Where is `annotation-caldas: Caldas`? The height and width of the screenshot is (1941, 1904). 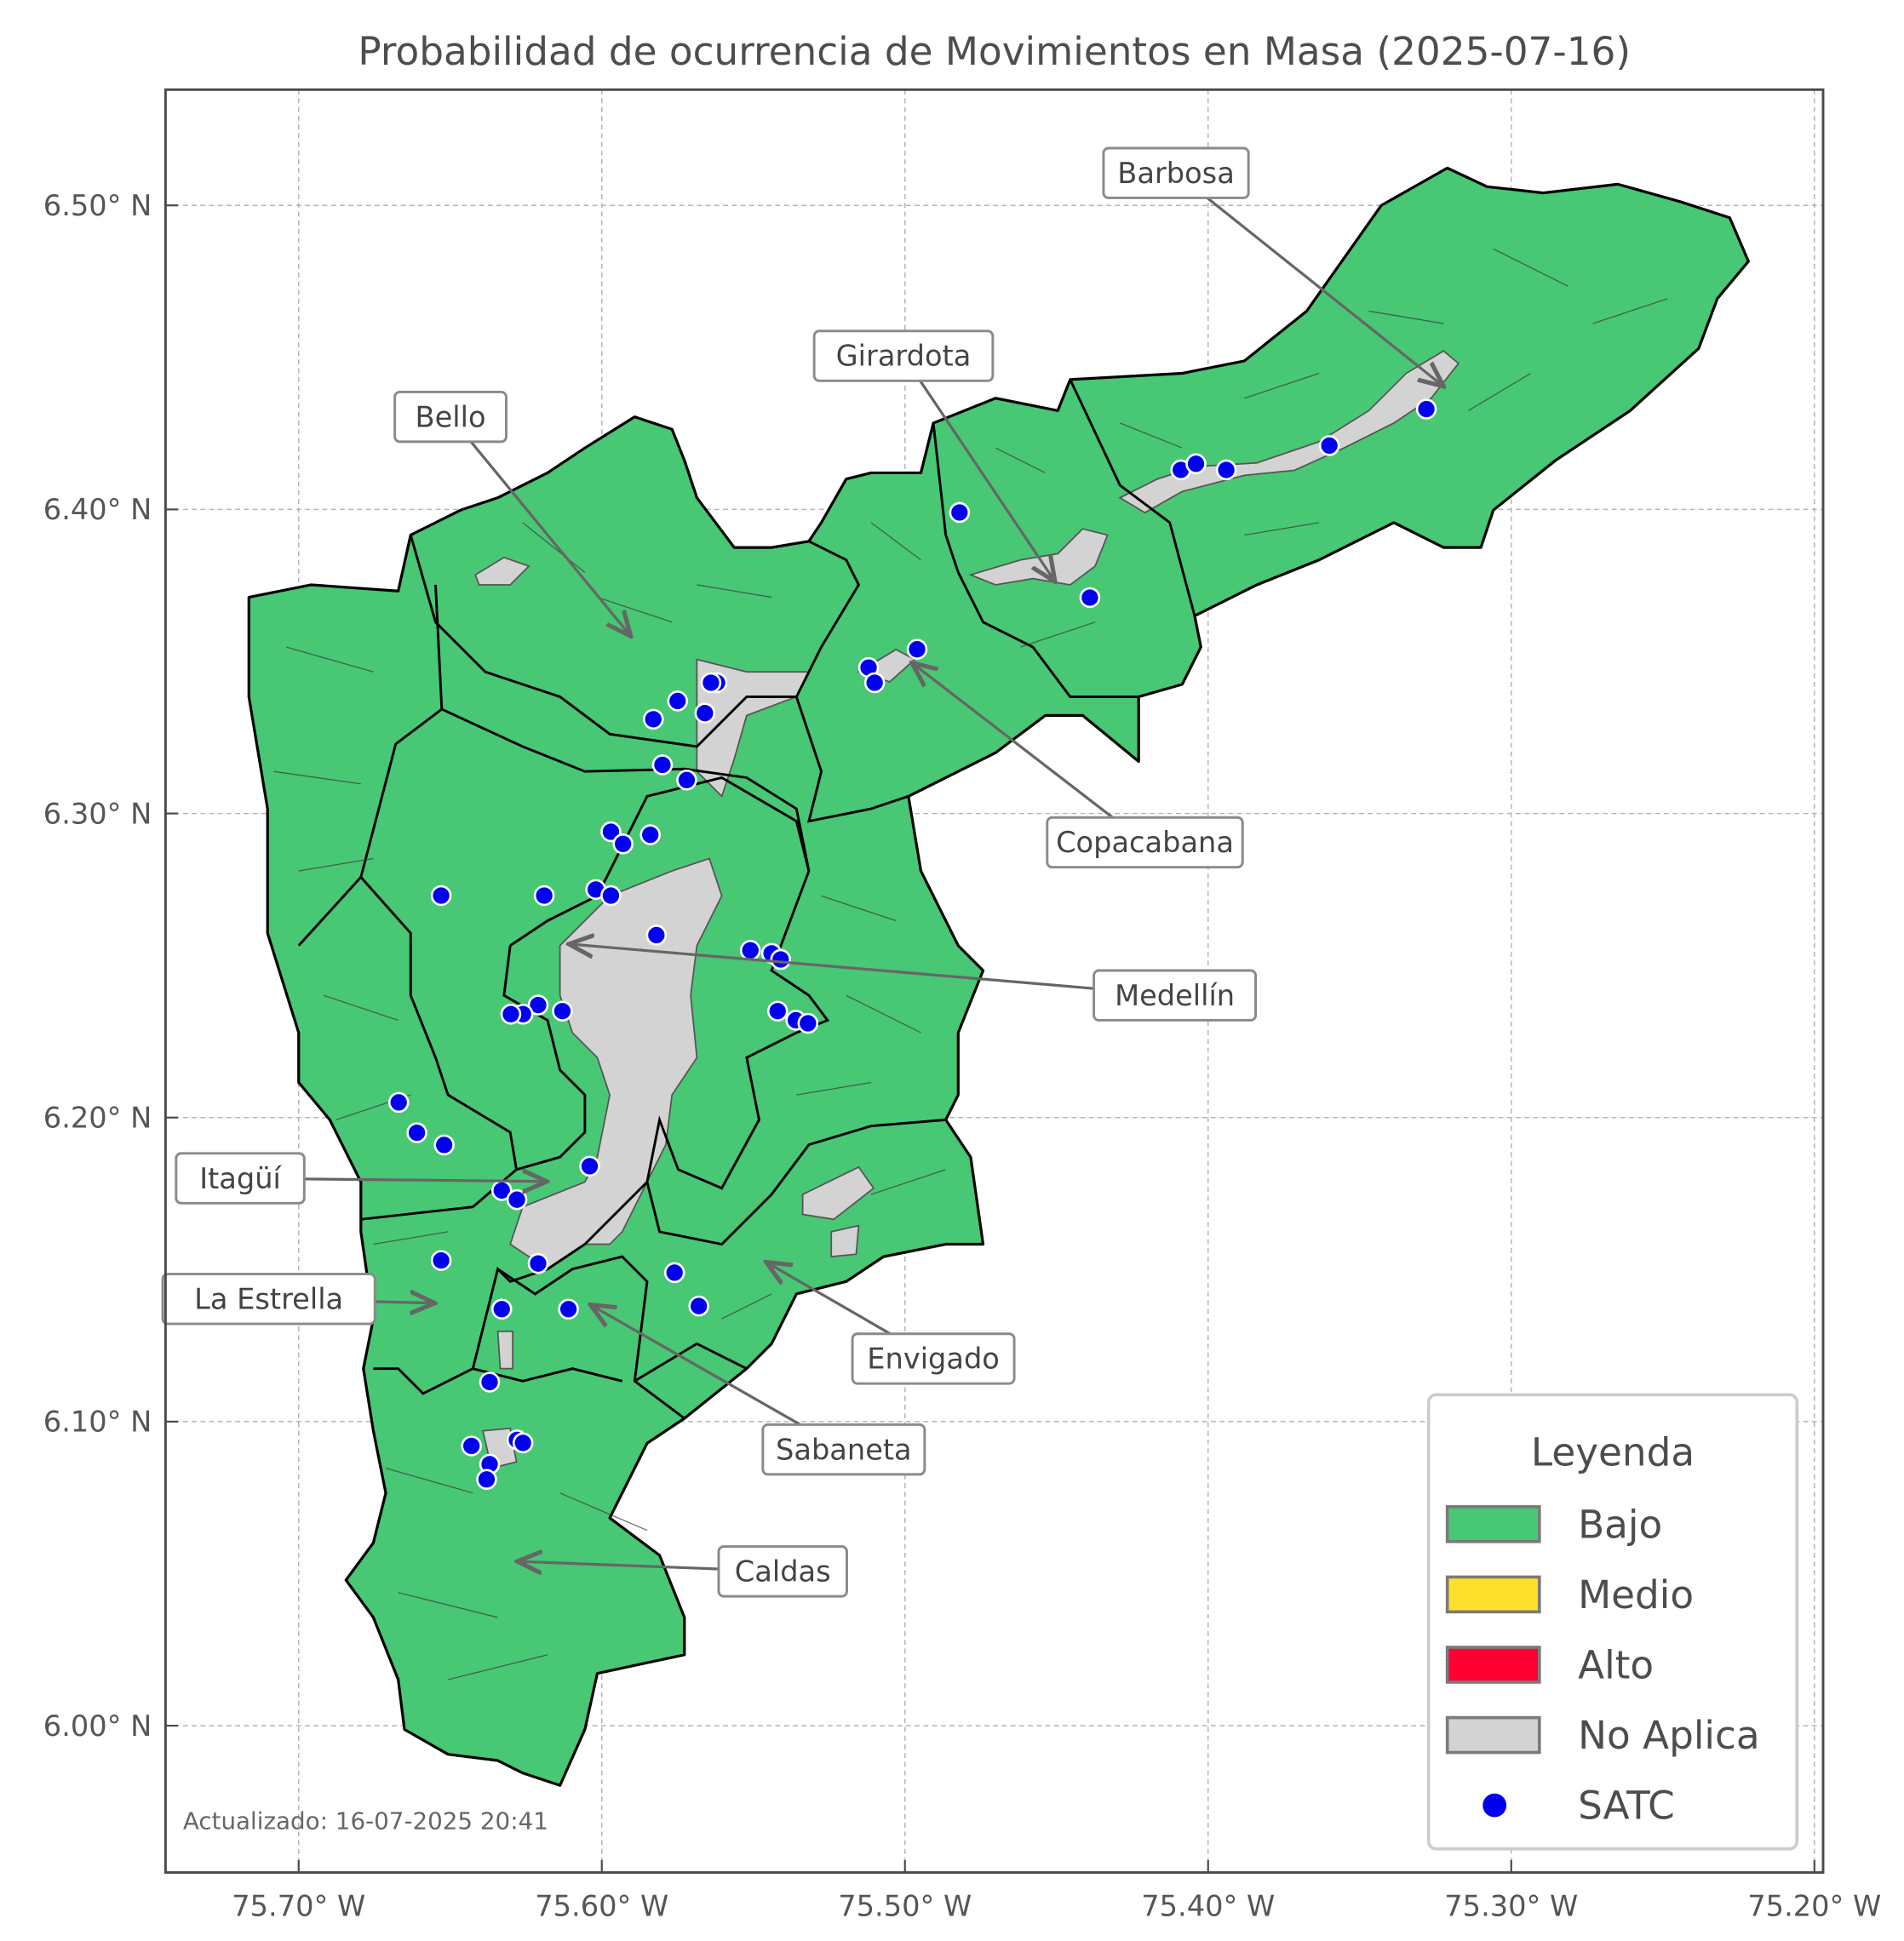 annotation-caldas: Caldas is located at coordinates (684, 1571).